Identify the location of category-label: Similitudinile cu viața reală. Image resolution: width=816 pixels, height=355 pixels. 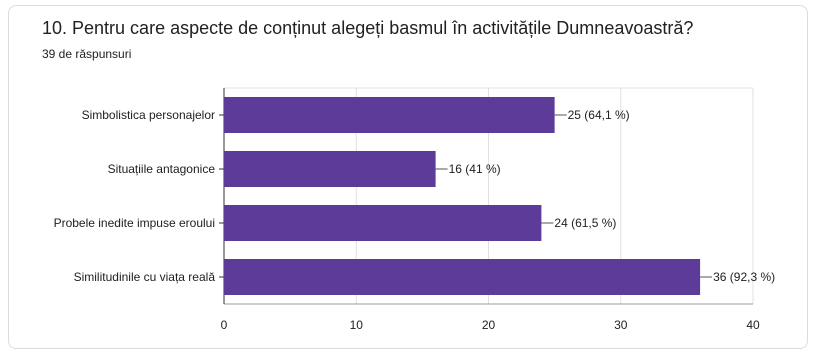
(145, 277).